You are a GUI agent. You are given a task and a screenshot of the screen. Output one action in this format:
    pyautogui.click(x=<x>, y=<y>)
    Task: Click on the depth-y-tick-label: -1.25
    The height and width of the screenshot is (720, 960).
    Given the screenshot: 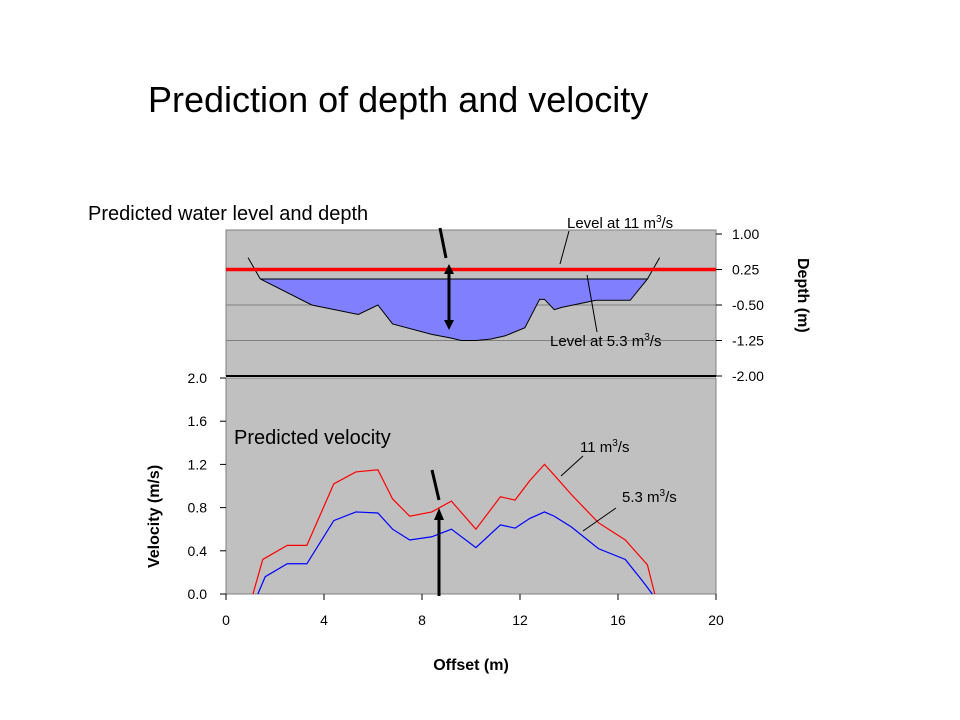 What is the action you would take?
    pyautogui.click(x=748, y=341)
    